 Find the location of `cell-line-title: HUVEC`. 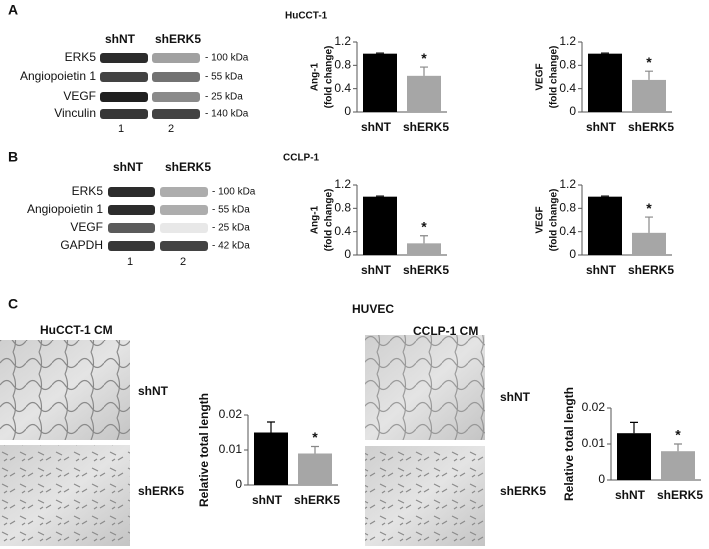

cell-line-title: HUVEC is located at coordinates (373, 309).